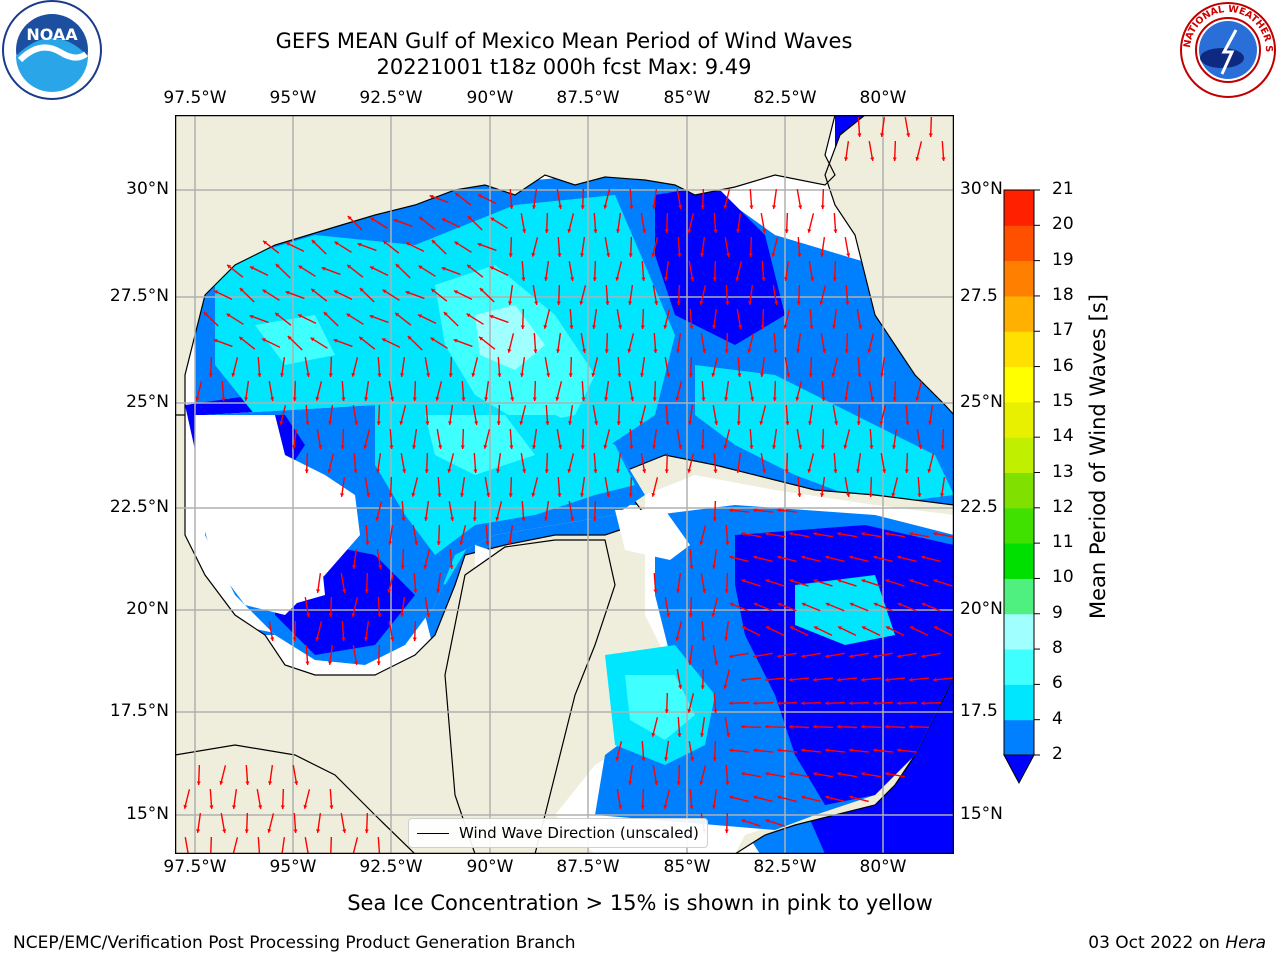 This screenshot has width=1280, height=960. Describe the element at coordinates (1063, 542) in the screenshot. I see `colorbar-tick-label: 11` at that location.